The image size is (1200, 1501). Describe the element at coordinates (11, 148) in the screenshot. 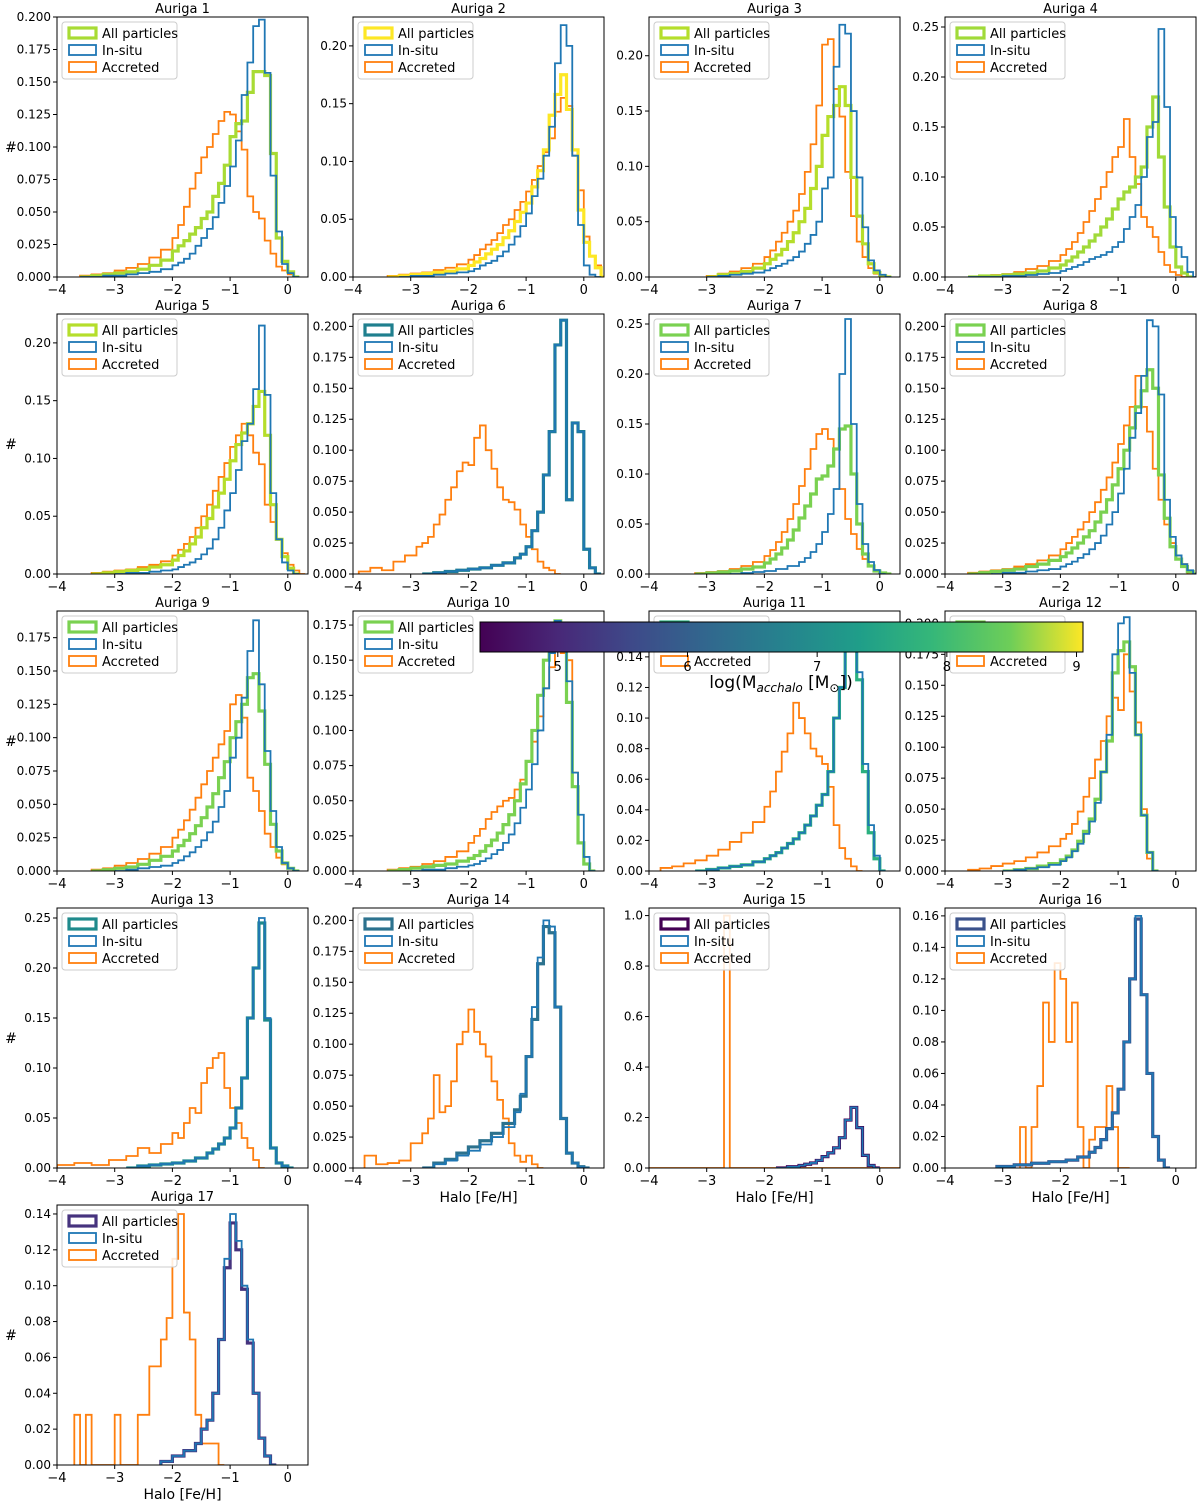

I see `y-axis-label: #` at that location.